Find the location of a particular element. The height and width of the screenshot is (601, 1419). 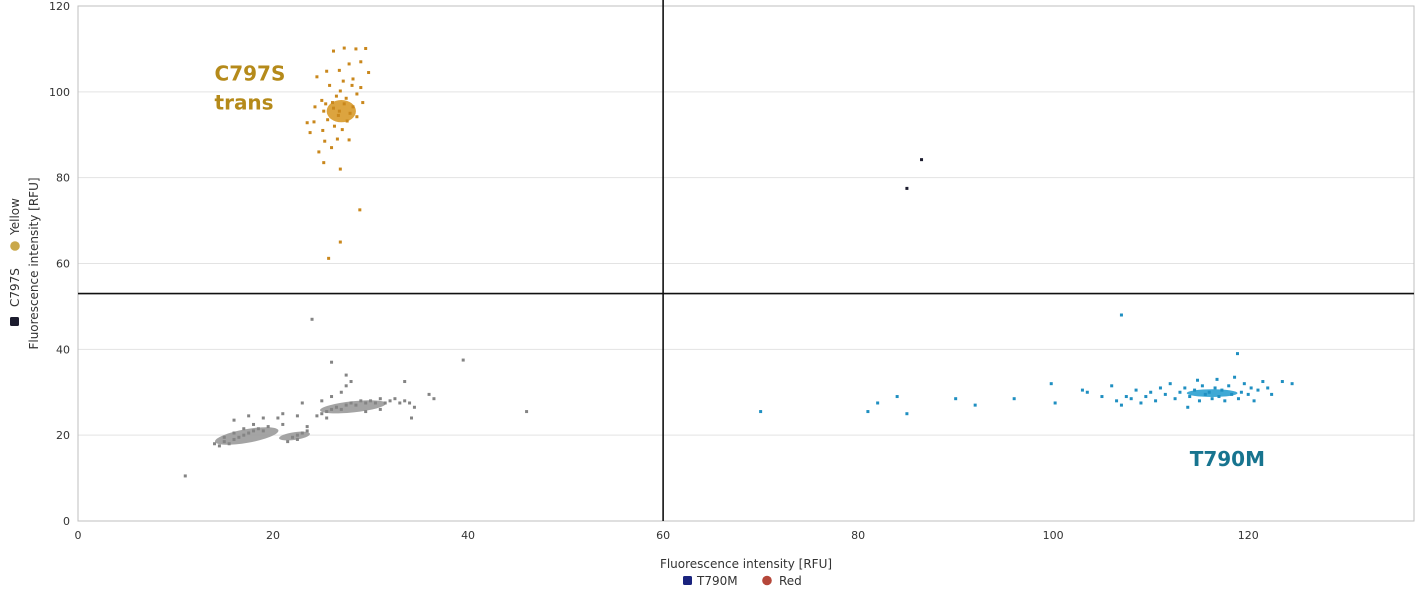

x-legend: T790M Red is located at coordinates (742, 581).